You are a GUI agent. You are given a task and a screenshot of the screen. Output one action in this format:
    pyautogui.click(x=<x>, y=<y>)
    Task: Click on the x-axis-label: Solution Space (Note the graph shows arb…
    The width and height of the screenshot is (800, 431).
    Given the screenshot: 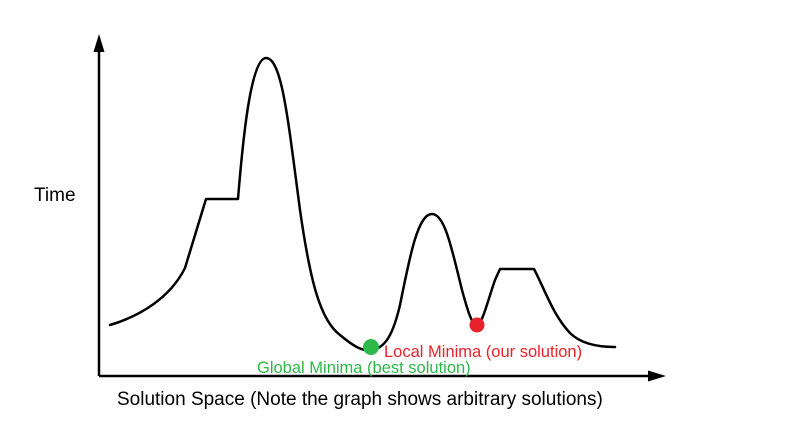 What is the action you would take?
    pyautogui.click(x=360, y=399)
    